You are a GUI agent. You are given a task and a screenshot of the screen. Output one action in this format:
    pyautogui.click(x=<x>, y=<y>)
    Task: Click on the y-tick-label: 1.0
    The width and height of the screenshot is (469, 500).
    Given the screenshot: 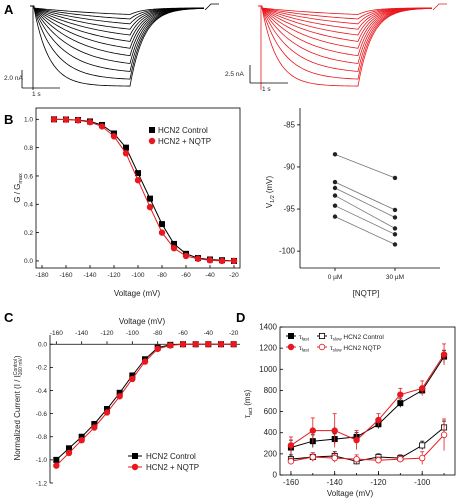 What is the action you would take?
    pyautogui.click(x=28, y=120)
    